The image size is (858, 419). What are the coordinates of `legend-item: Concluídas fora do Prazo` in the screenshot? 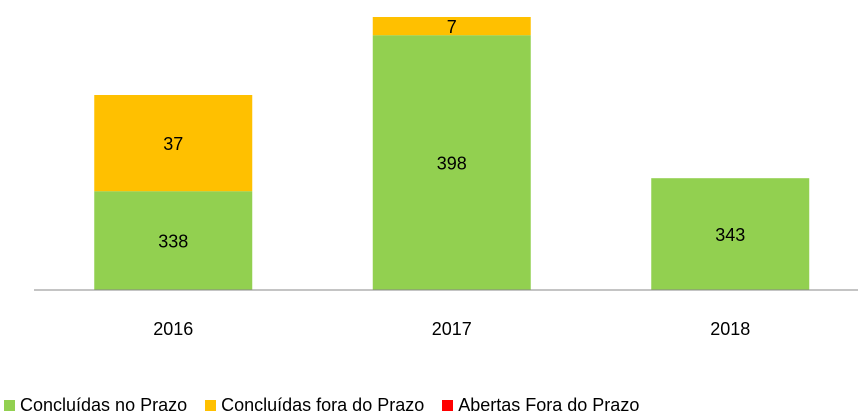 It's located at (314, 405).